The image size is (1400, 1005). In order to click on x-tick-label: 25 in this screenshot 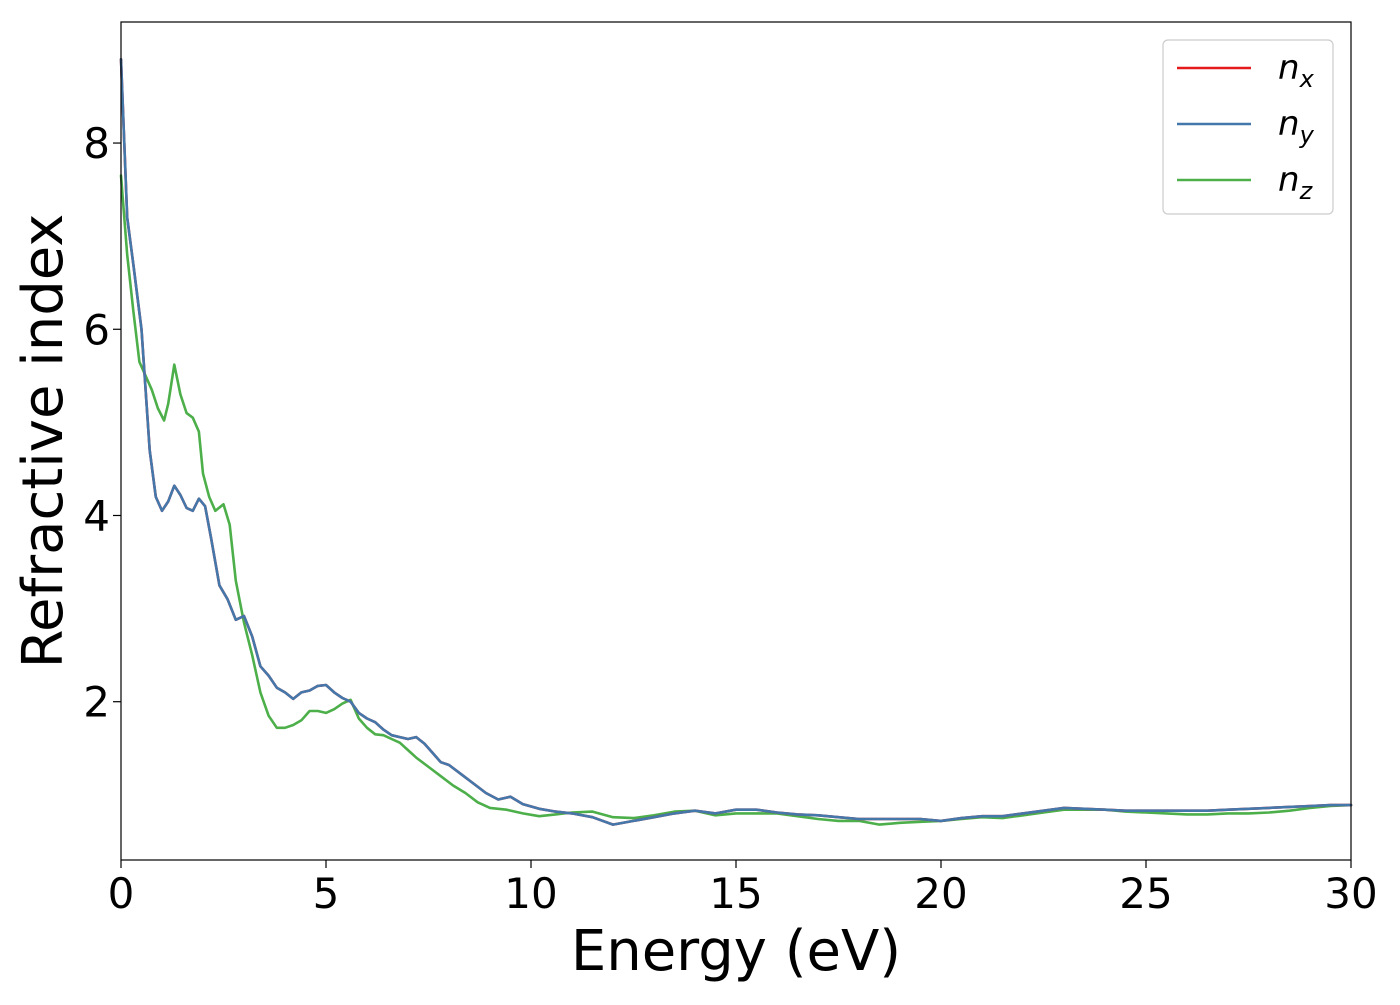, I will do `click(1145, 893)`.